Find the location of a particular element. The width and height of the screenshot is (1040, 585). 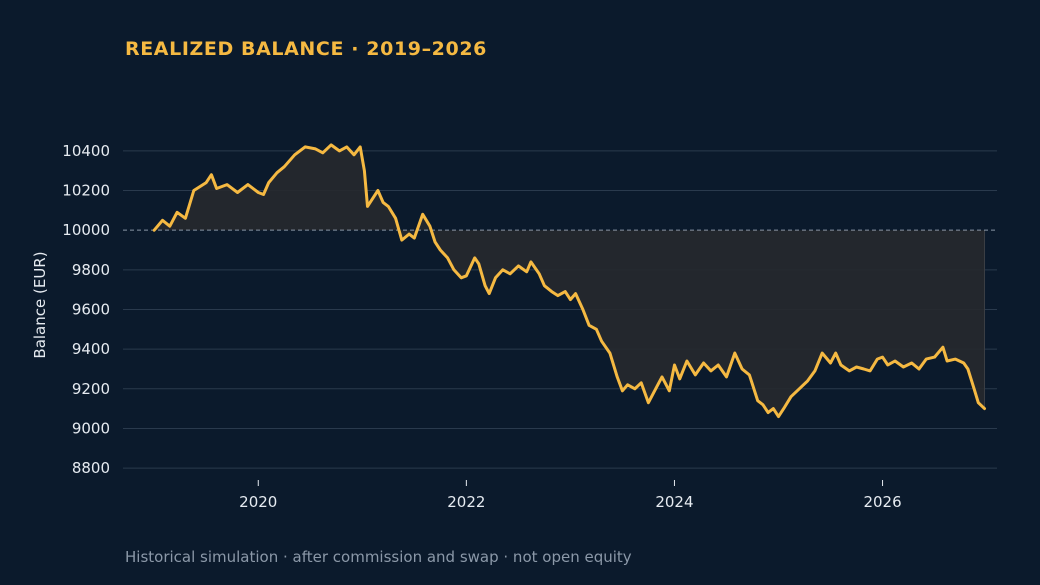

y-tick-labels: 8800 9000 9200 9400 9600 9800 10000 10200 10400 is located at coordinates (86, 309).